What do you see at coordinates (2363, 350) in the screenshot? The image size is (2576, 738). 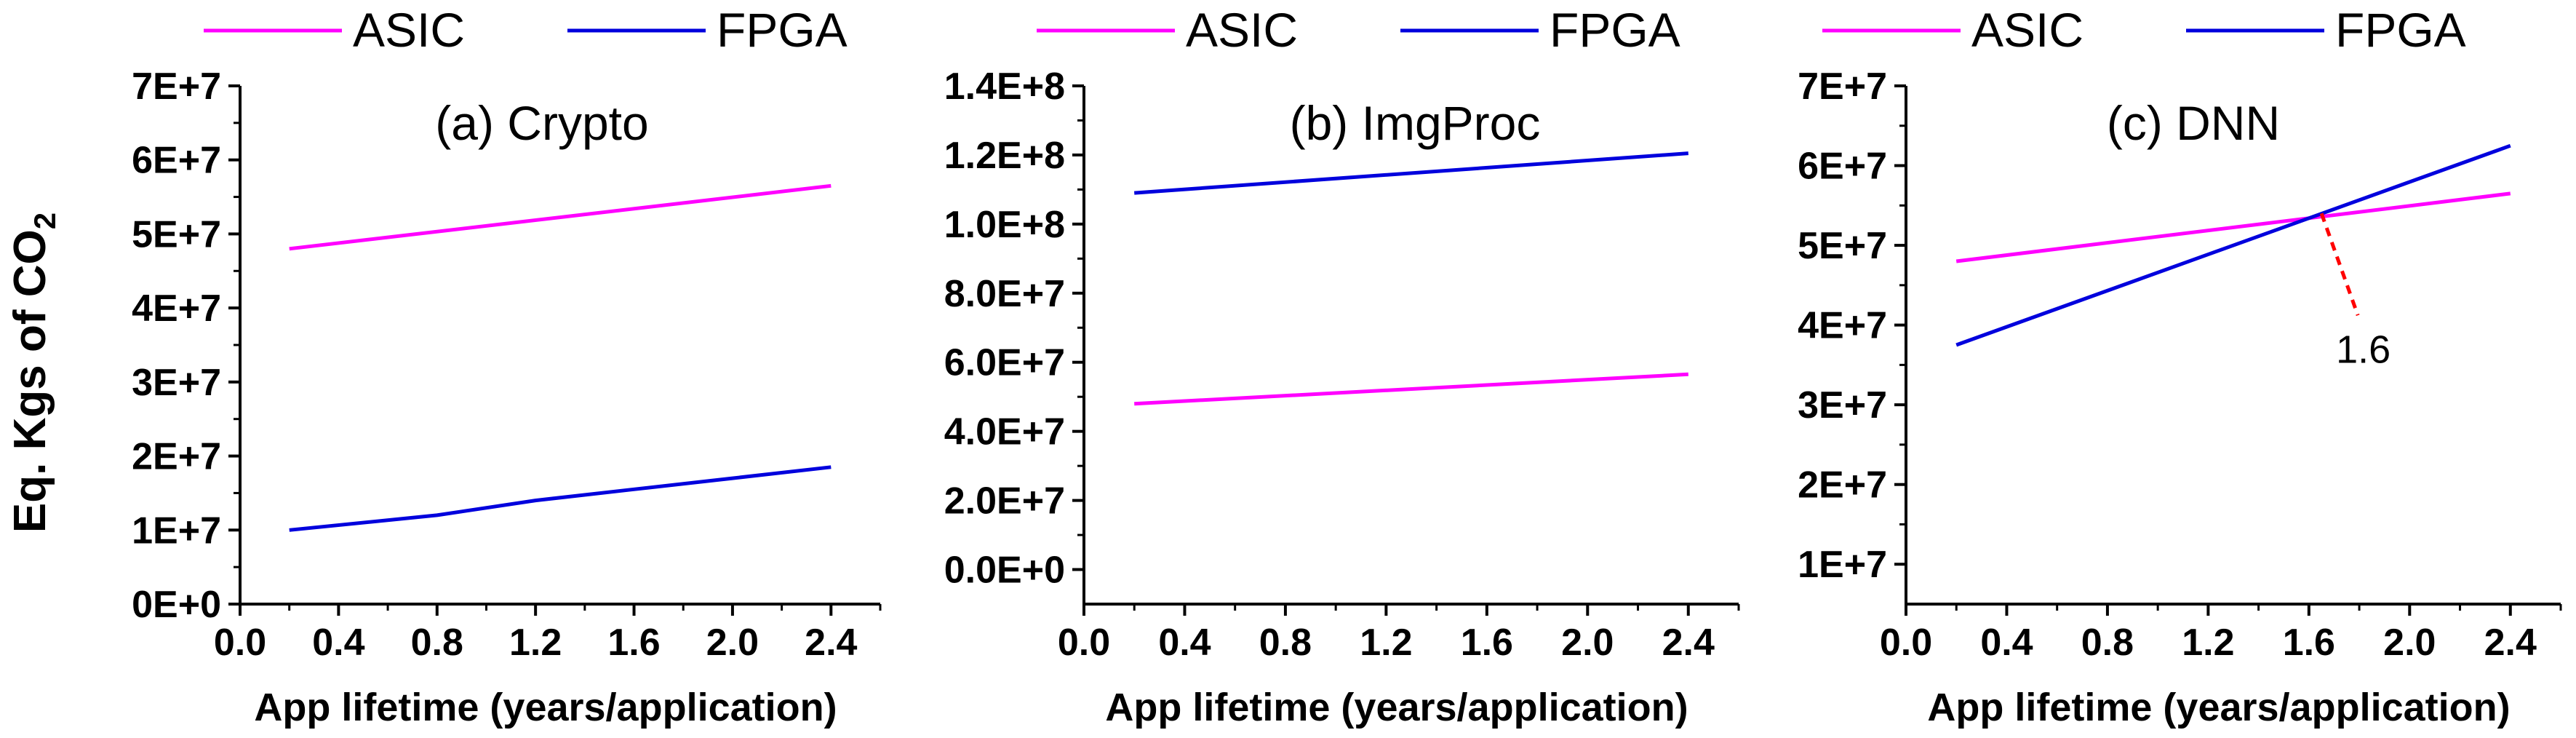 I see `crossover-label: 1.6` at bounding box center [2363, 350].